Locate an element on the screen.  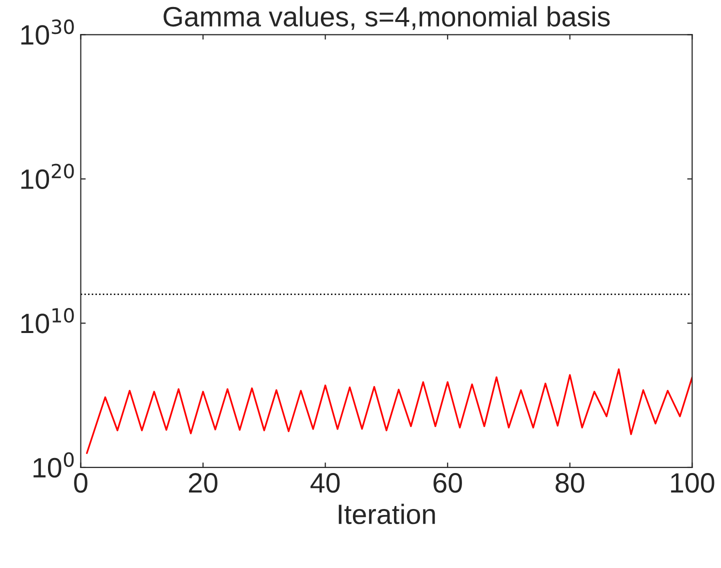
x-tick-label: 0 is located at coordinates (81, 483).